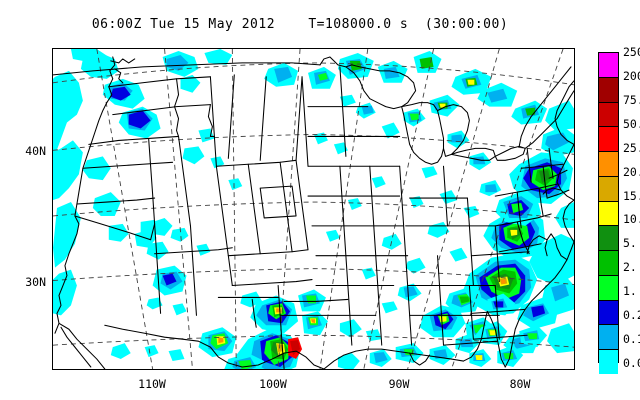 This screenshot has width=640, height=400. What do you see at coordinates (520, 384) in the screenshot?
I see `x-tick-label-80w: 80W` at bounding box center [520, 384].